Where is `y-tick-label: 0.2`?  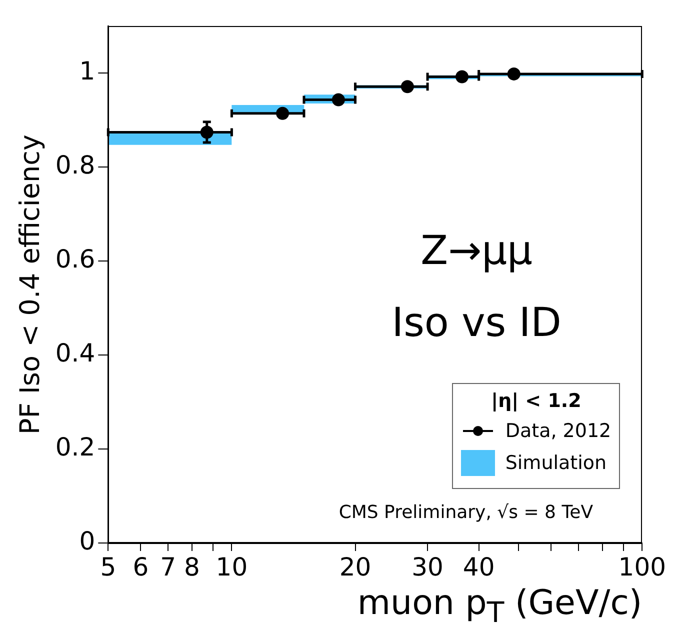 y-tick-label: 0.2 is located at coordinates (75, 447).